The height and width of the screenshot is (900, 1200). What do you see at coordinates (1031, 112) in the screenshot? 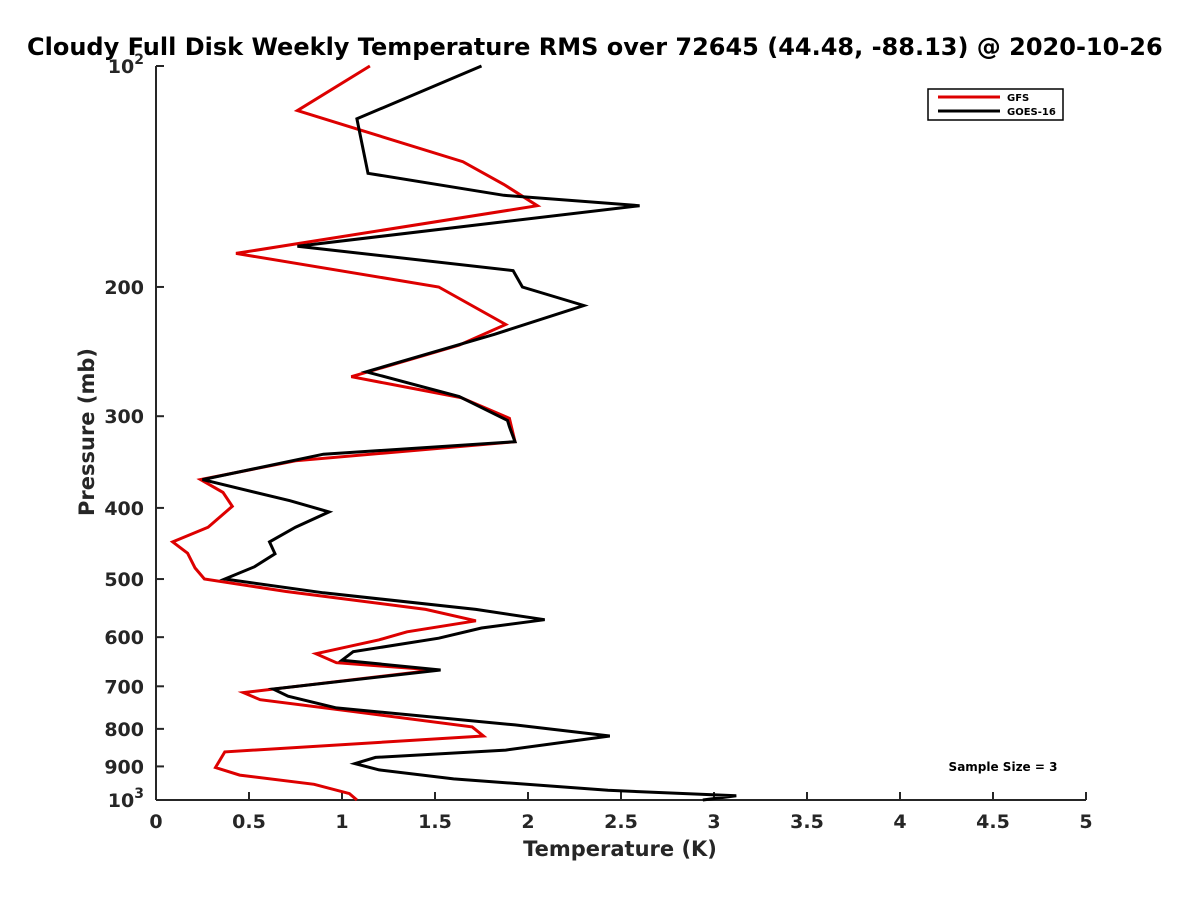
I see `legend-label: GOES-16` at bounding box center [1031, 112].